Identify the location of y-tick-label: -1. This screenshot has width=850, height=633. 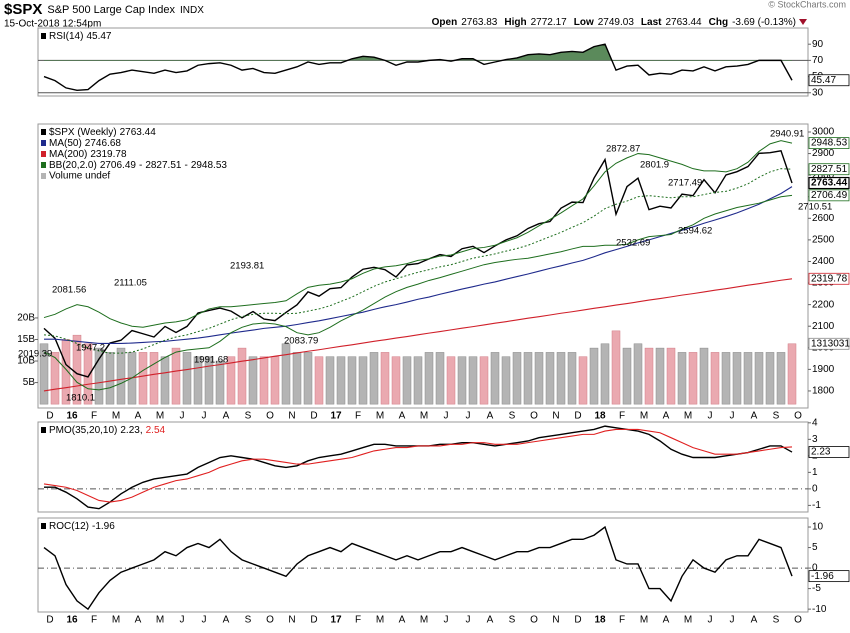
(816, 505).